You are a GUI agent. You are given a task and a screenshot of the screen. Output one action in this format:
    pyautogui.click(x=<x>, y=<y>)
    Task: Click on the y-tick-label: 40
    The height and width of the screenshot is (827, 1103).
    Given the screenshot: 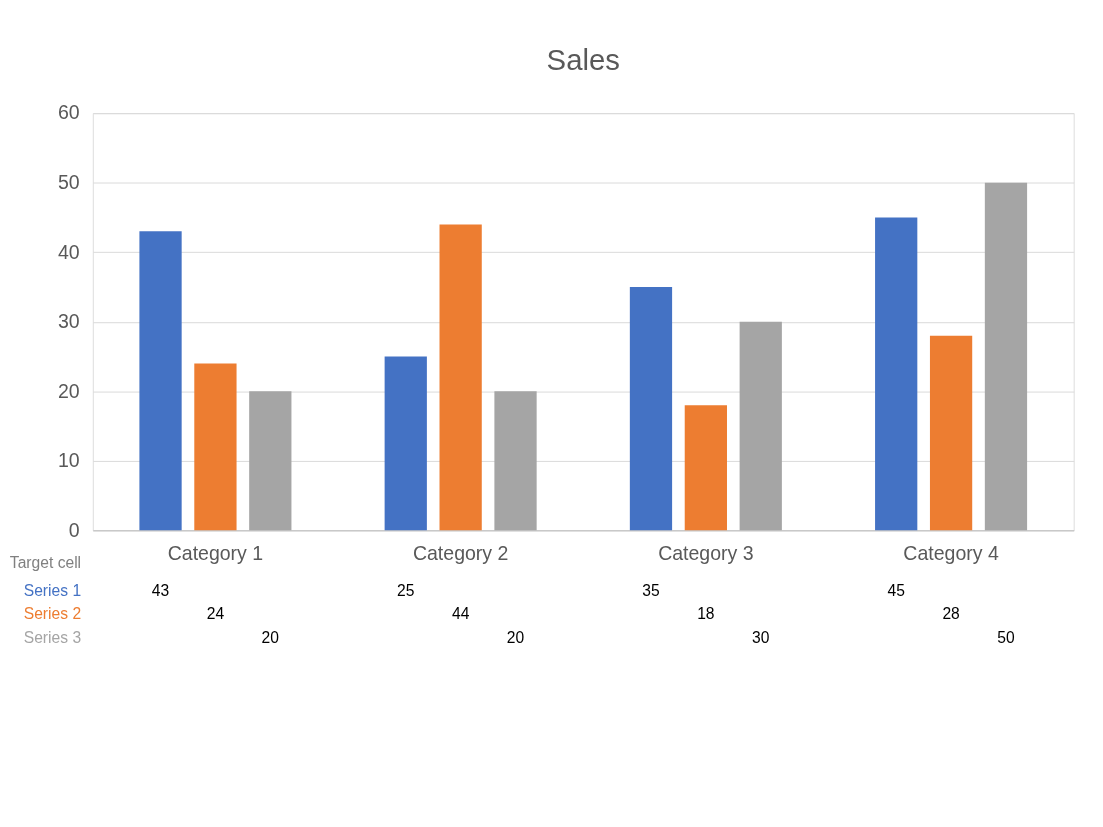 What is the action you would take?
    pyautogui.click(x=68, y=251)
    